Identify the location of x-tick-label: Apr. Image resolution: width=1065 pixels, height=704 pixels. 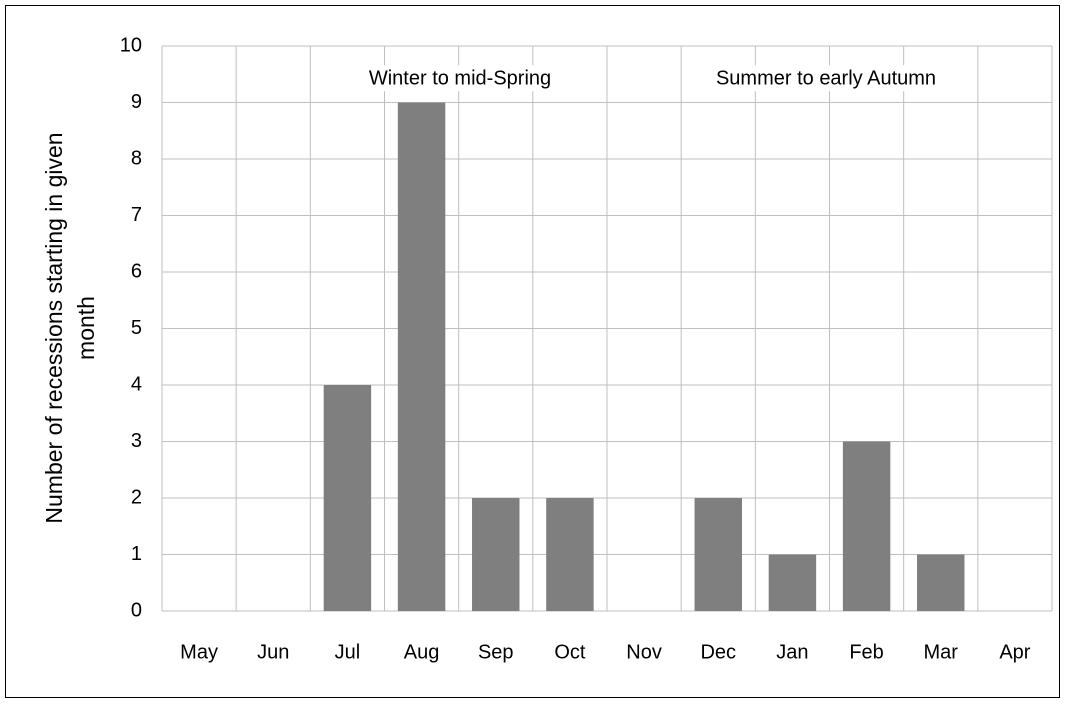
(1014, 652).